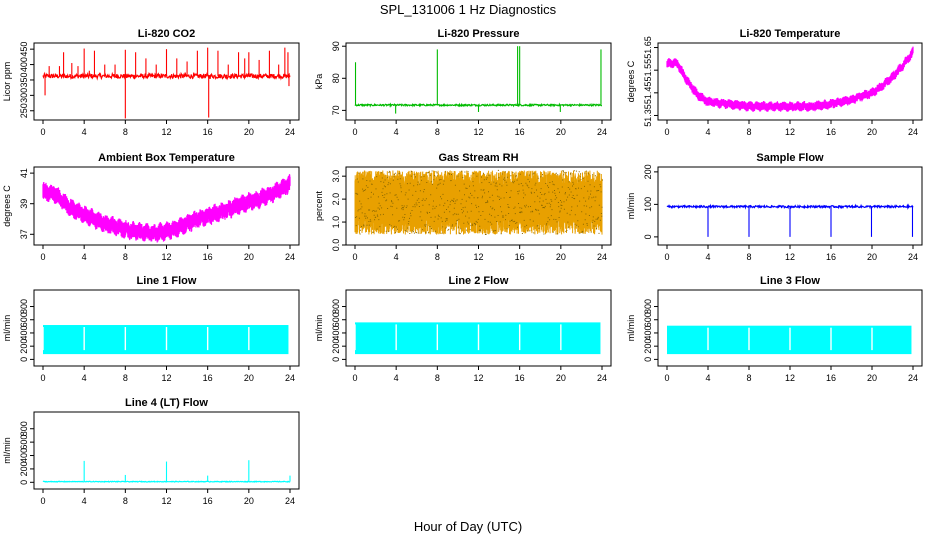  What do you see at coordinates (166, 472) in the screenshot?
I see `series-line-4-lt-flow` at bounding box center [166, 472].